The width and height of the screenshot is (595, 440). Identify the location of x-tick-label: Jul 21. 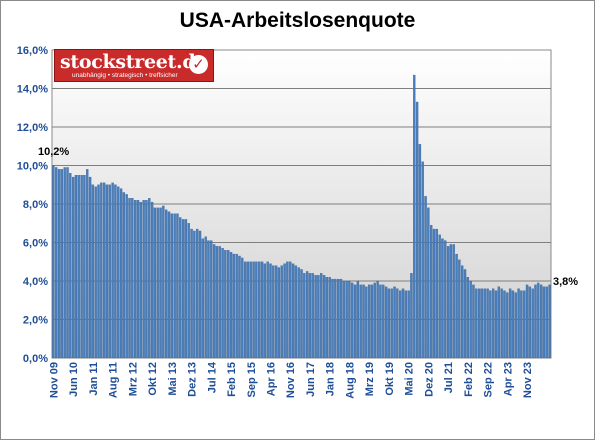
(449, 377).